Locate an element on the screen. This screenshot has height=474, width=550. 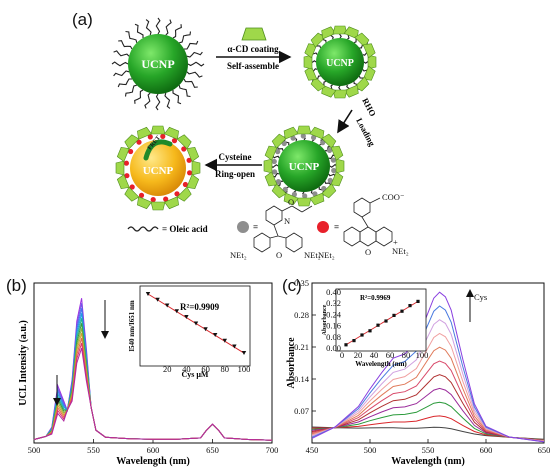
inset-y-tick-label: 0.16 is located at coordinates (333, 326).